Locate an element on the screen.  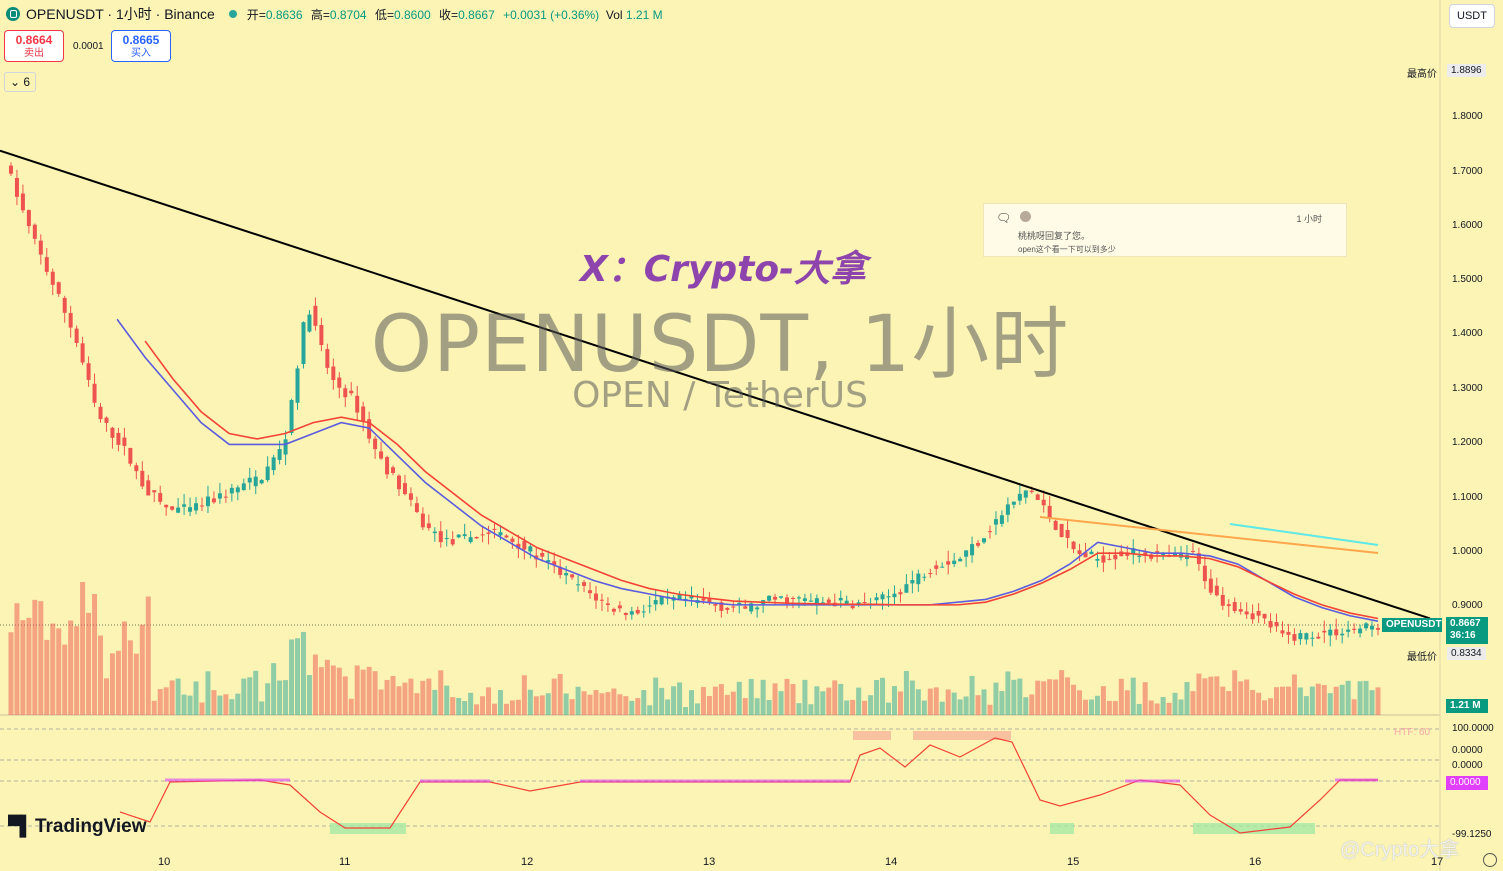
price-change: +0.0031 (+0.36%) is located at coordinates (551, 14).